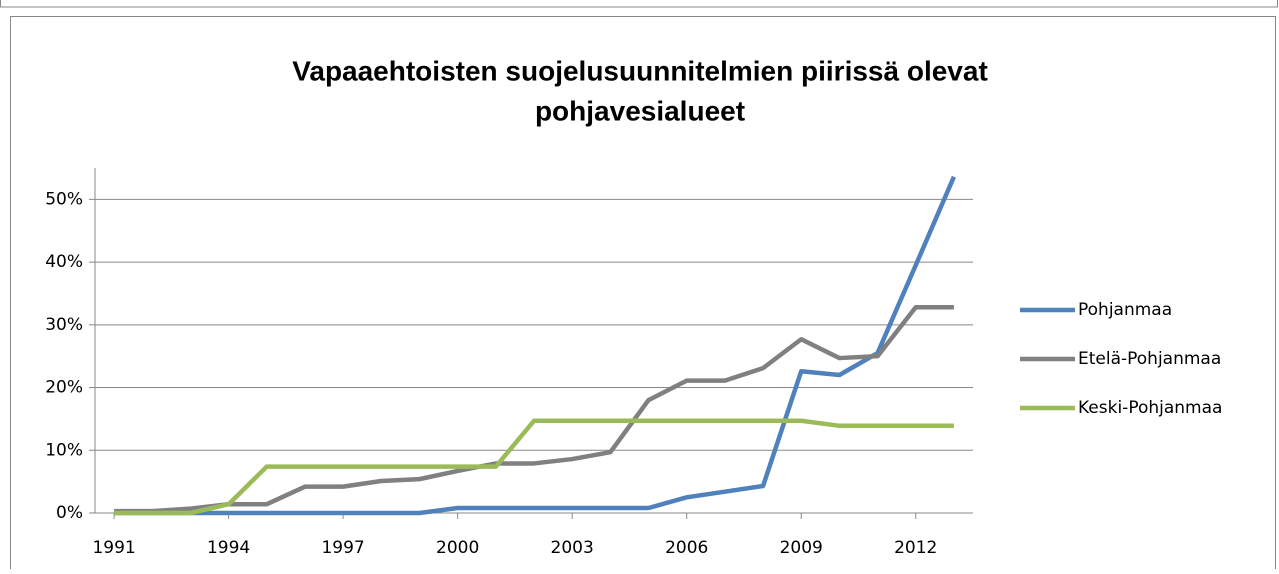 The width and height of the screenshot is (1279, 574). What do you see at coordinates (64, 199) in the screenshot?
I see `y-tick-label: 50%` at bounding box center [64, 199].